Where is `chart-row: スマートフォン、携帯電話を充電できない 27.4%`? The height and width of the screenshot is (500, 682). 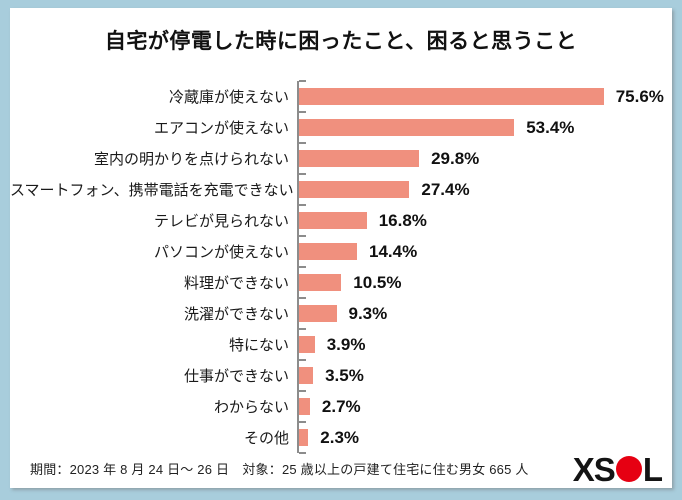 chart-row: スマートフォン、携帯電話を充電できない 27.4% is located at coordinates (341, 189).